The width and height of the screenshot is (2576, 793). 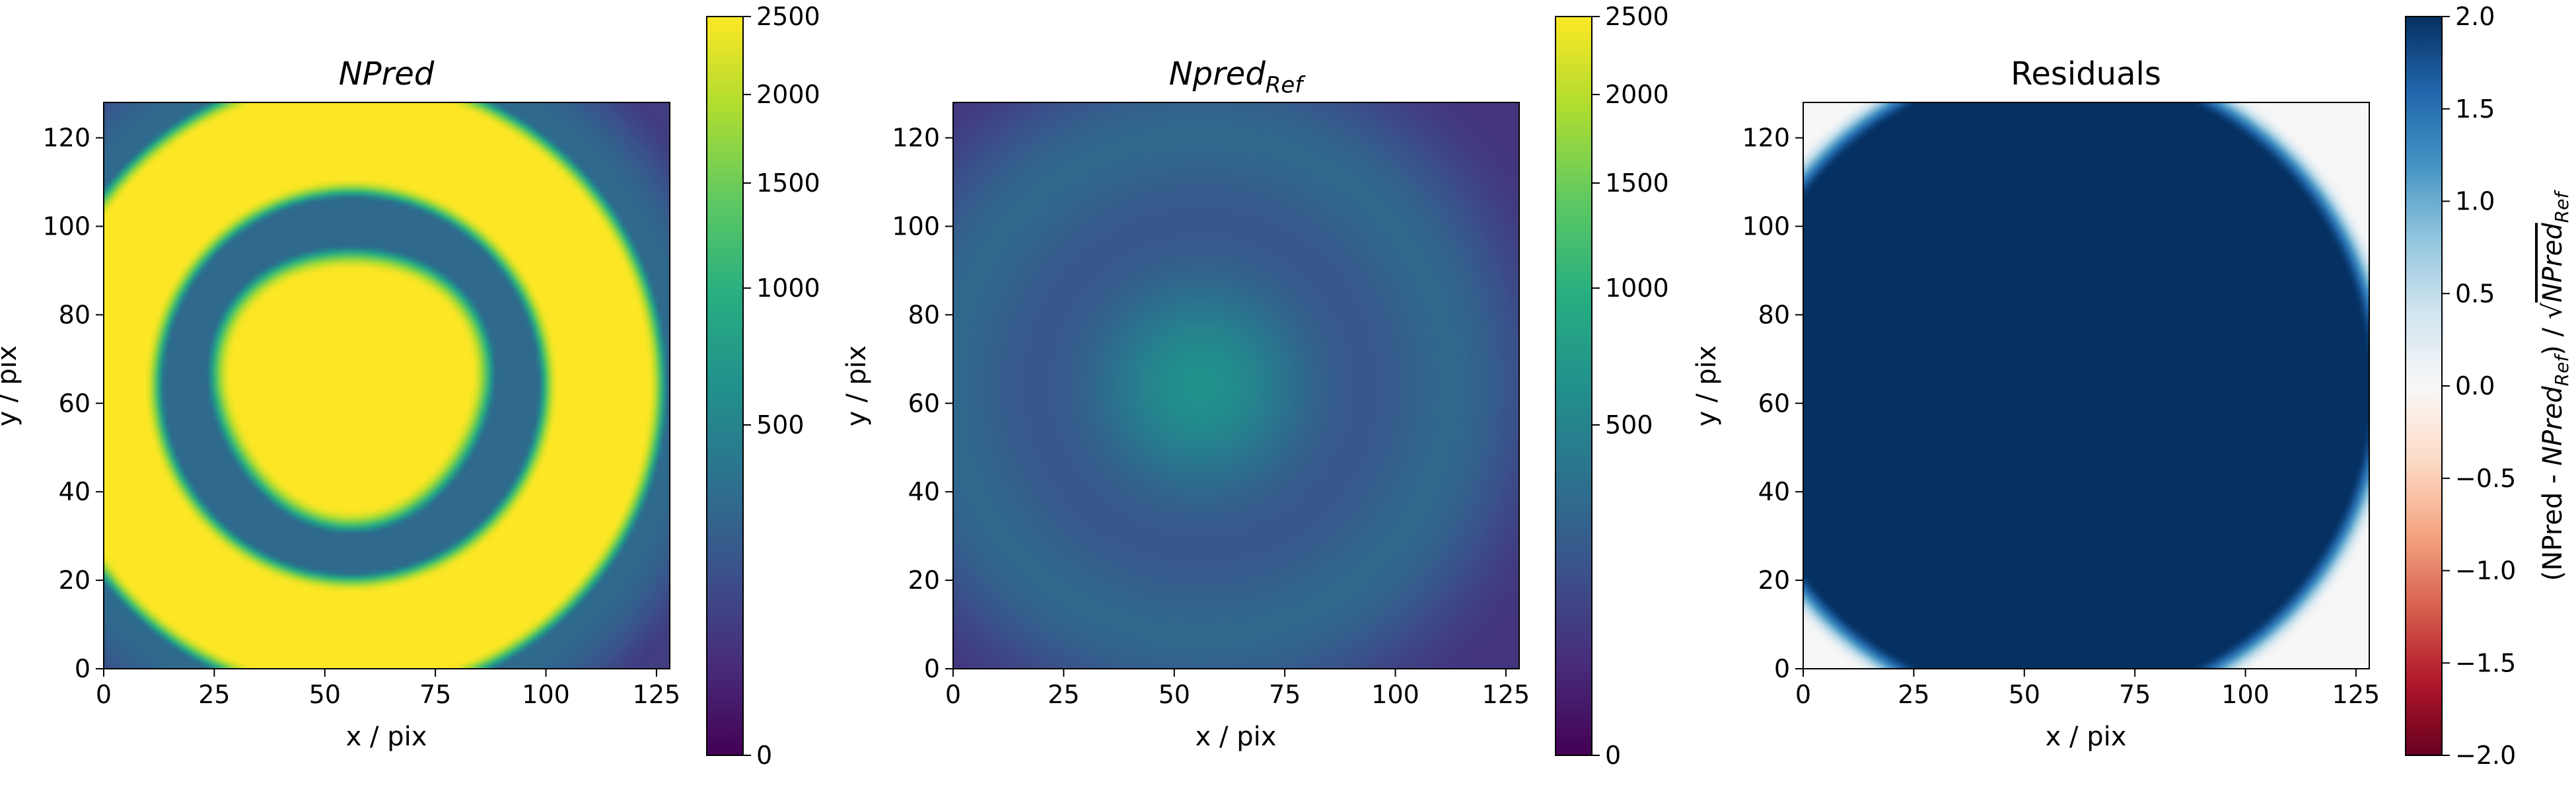 What do you see at coordinates (1707, 387) in the screenshot?
I see `residuals-ylabel: y / pix` at bounding box center [1707, 387].